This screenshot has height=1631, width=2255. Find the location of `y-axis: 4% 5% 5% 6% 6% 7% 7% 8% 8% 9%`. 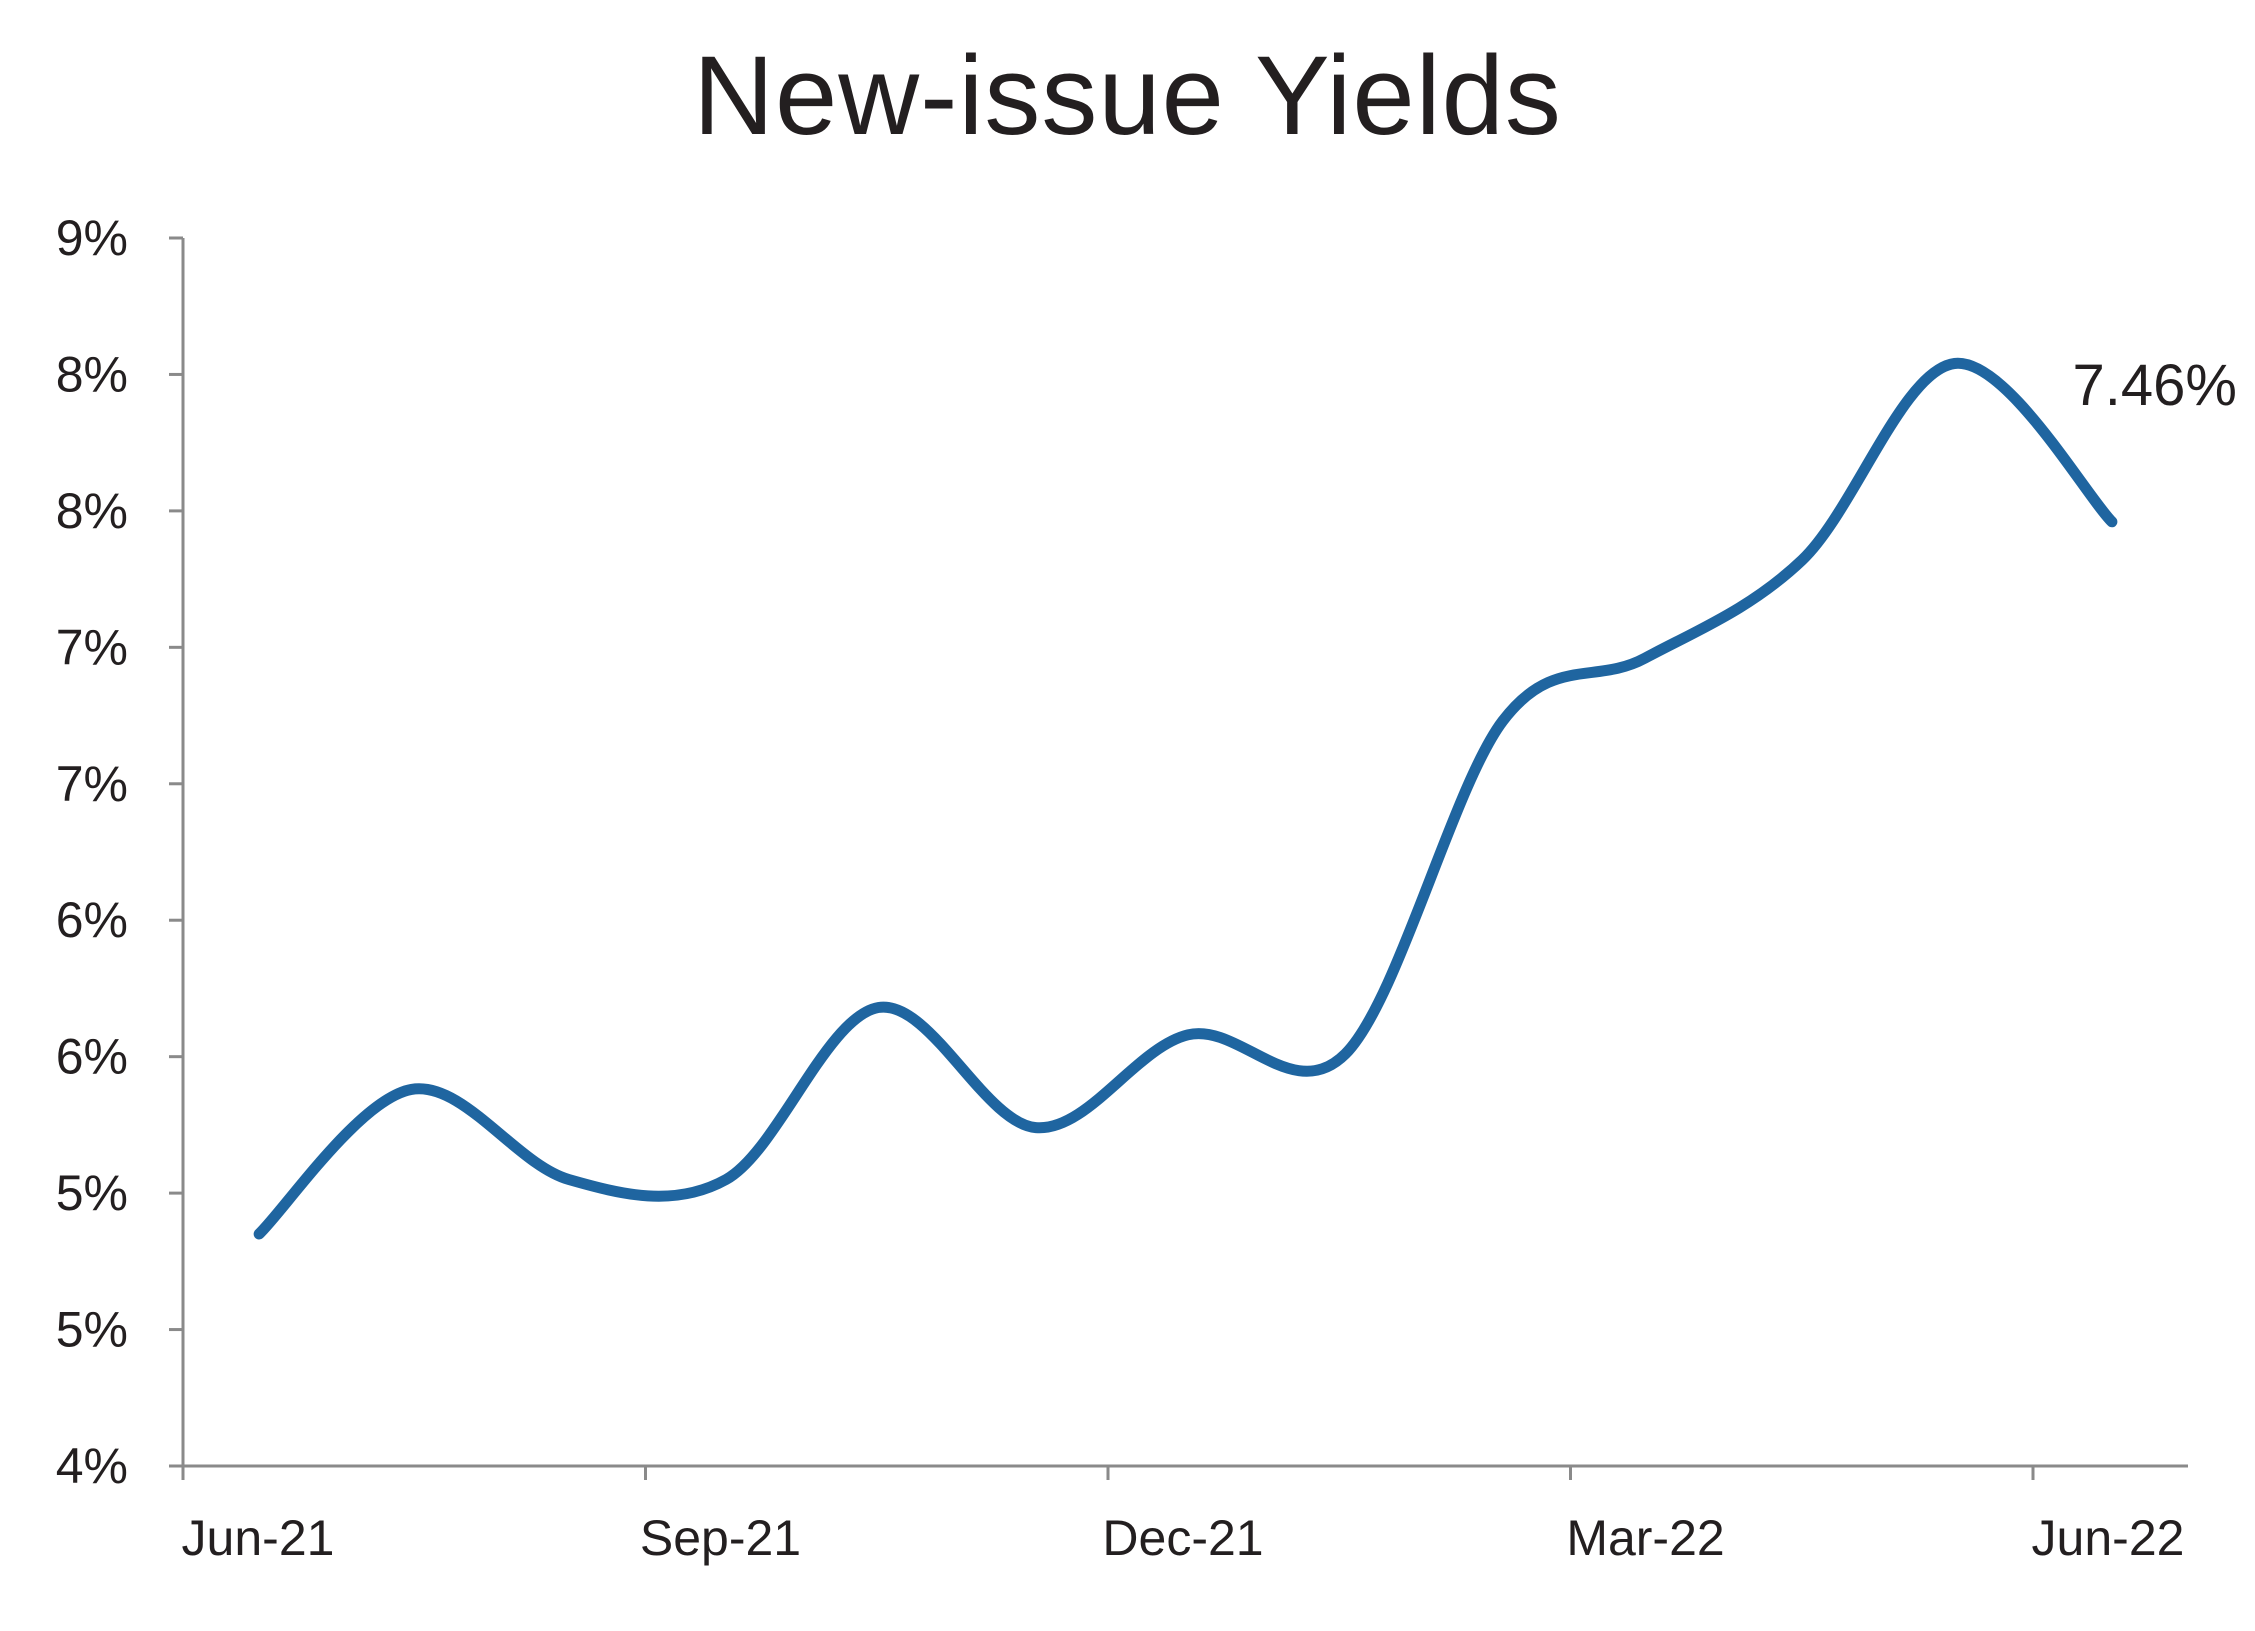

y-axis: 4% 5% 5% 6% 6% 7% 7% 8% 8% 9% is located at coordinates (120, 852).